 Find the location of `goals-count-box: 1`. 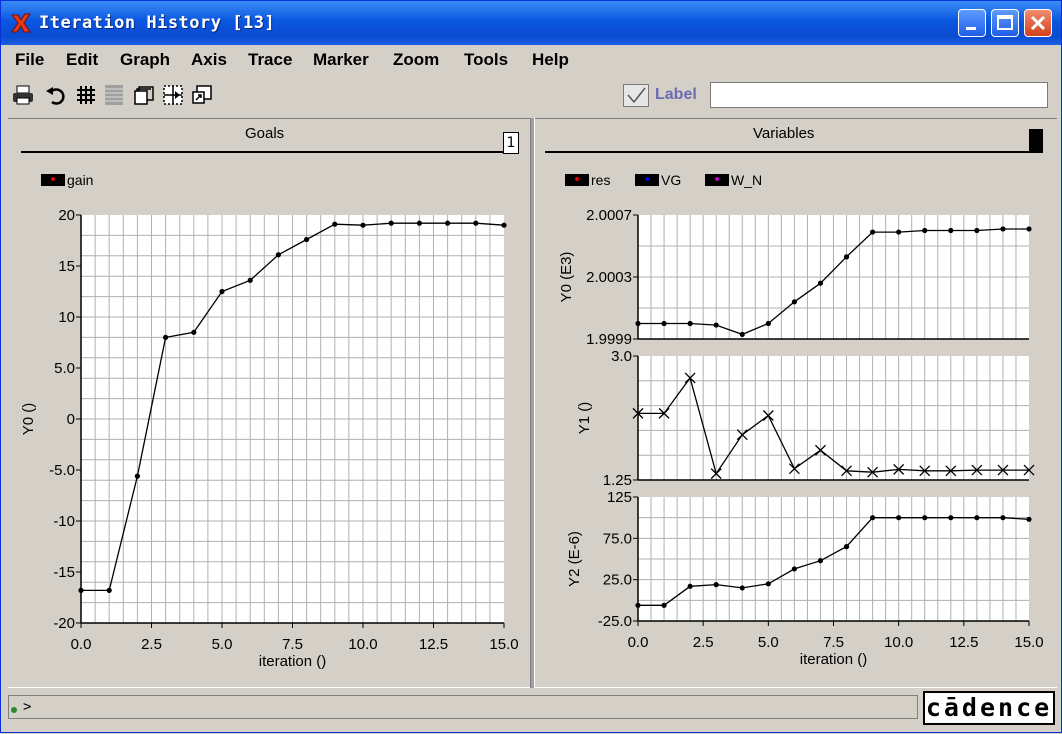

goals-count-box: 1 is located at coordinates (511, 143).